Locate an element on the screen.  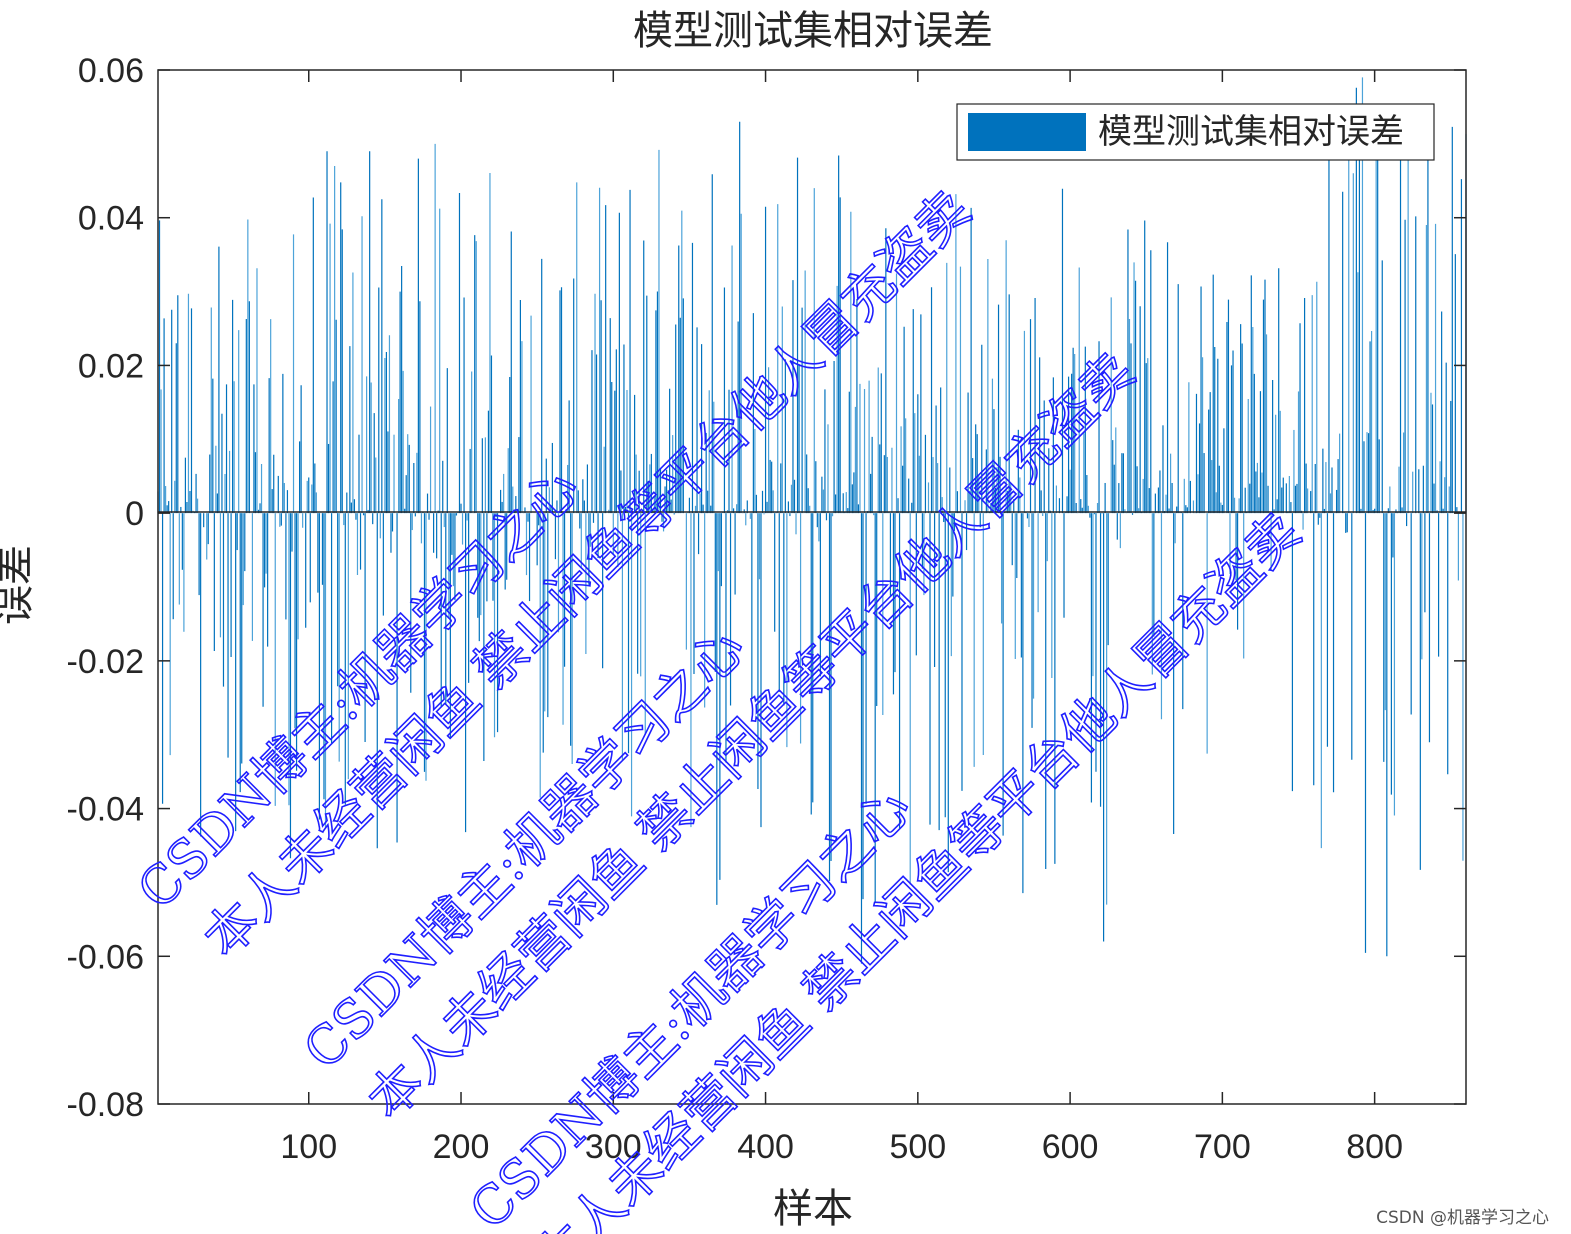
y-tick-label: -0.08 is located at coordinates (106, 1105).